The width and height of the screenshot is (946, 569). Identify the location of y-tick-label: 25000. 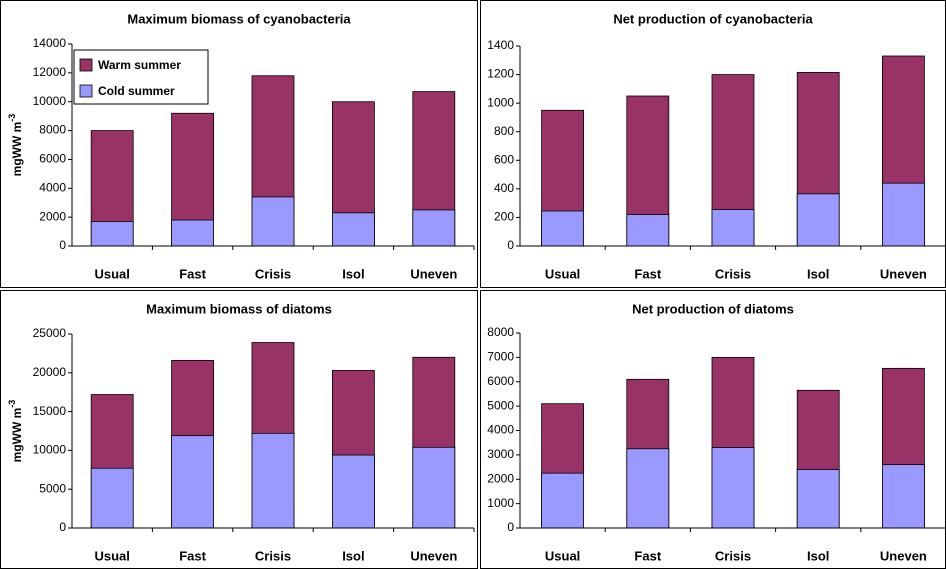
(50, 333).